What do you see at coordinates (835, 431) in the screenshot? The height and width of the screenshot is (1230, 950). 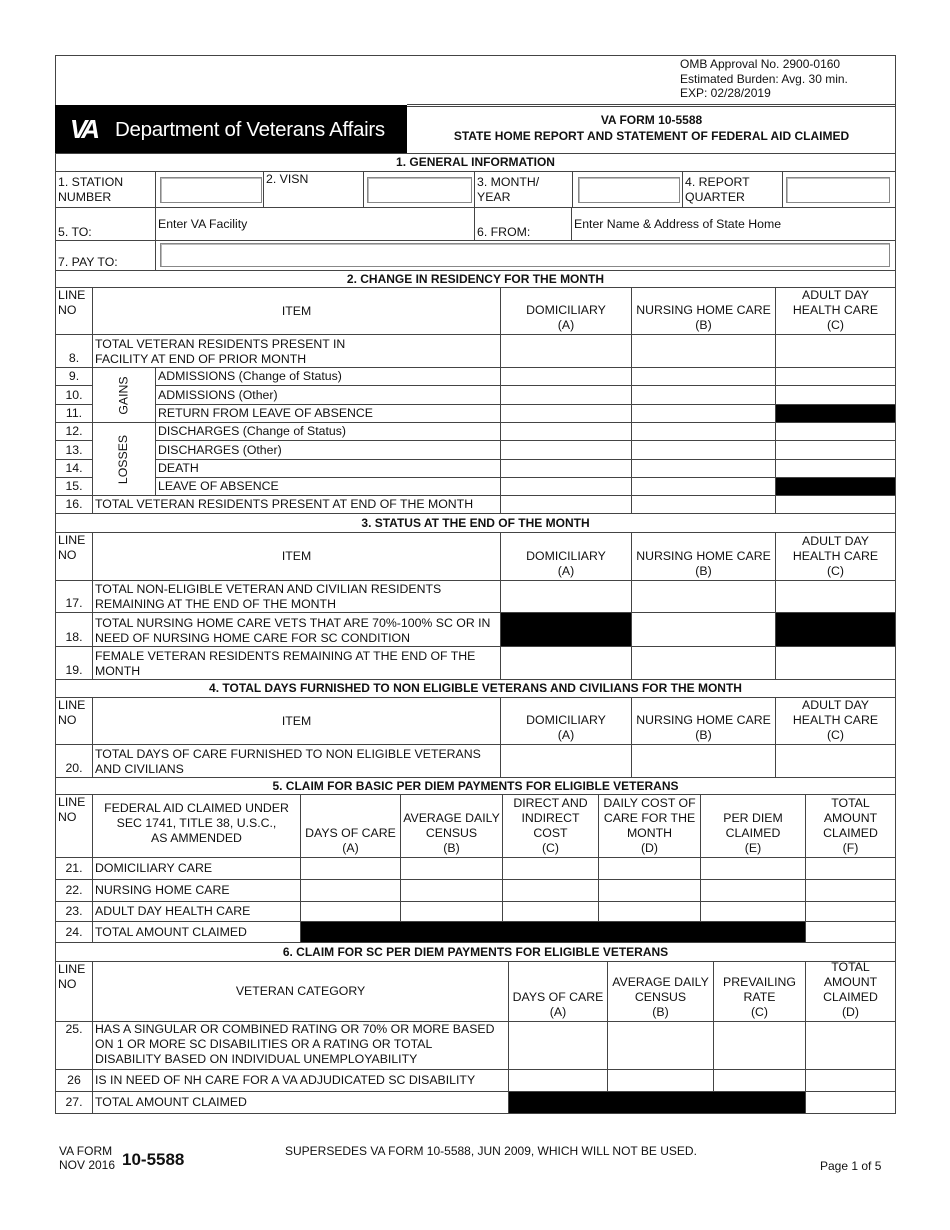 I see `row-12-adult-day-input` at bounding box center [835, 431].